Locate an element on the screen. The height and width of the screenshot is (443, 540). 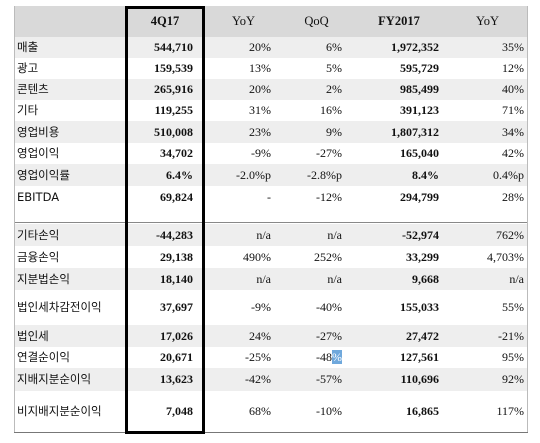
row-label: 영업이익률 is located at coordinates (43, 174).